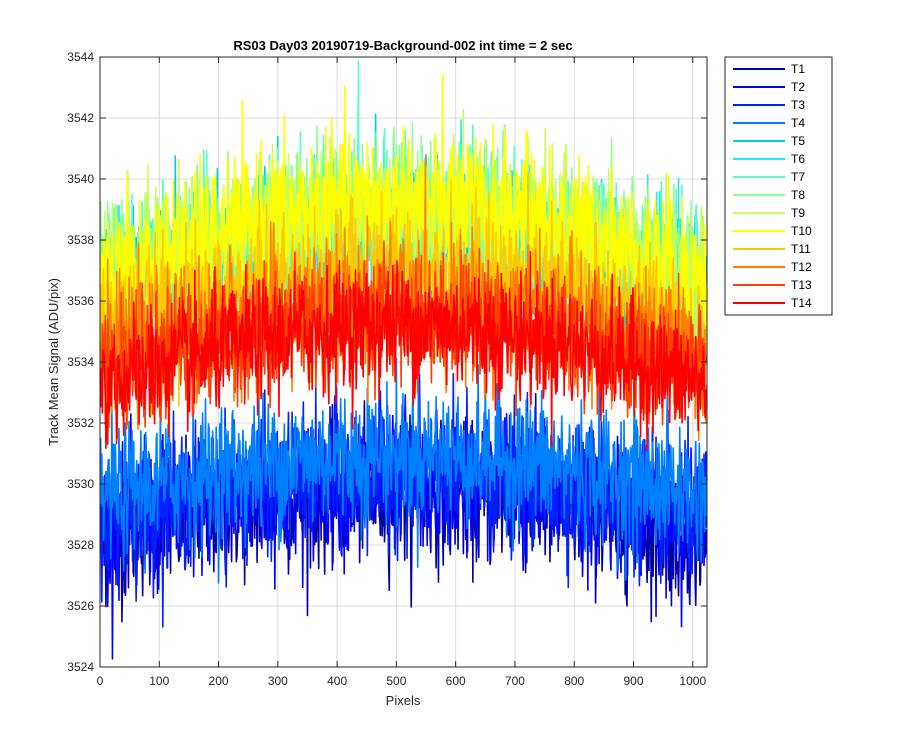 This screenshot has height=750, width=900. I want to click on legend-label: T14, so click(801, 303).